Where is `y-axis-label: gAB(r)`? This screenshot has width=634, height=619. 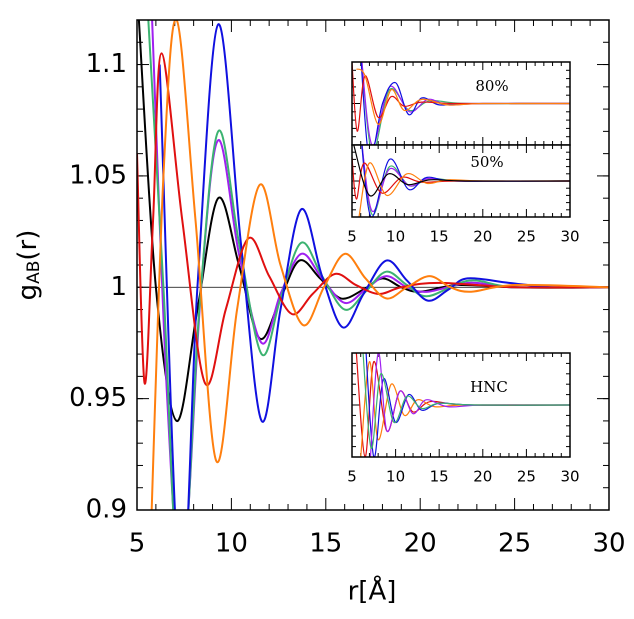 y-axis-label: gAB(r) is located at coordinates (29, 265).